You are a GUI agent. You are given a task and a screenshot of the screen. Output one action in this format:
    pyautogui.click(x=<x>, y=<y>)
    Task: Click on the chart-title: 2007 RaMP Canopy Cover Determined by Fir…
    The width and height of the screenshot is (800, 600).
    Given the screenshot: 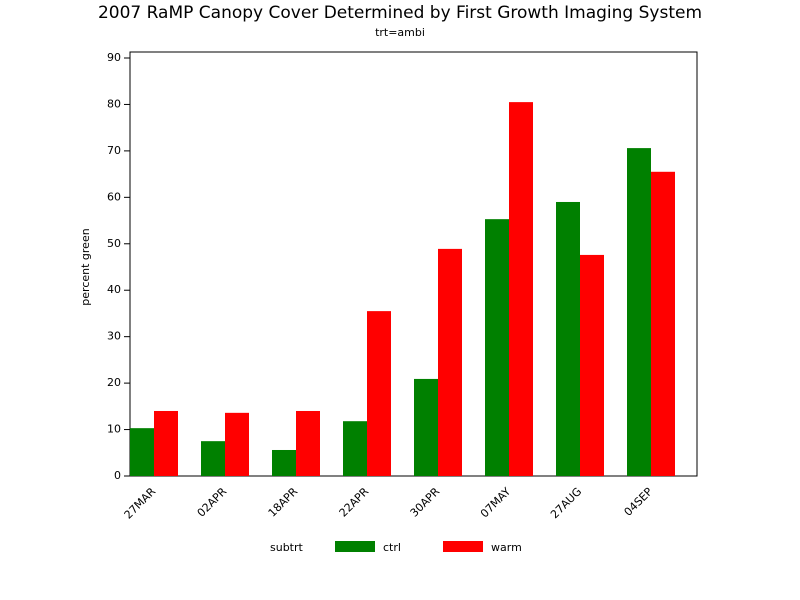 What is the action you would take?
    pyautogui.click(x=400, y=13)
    